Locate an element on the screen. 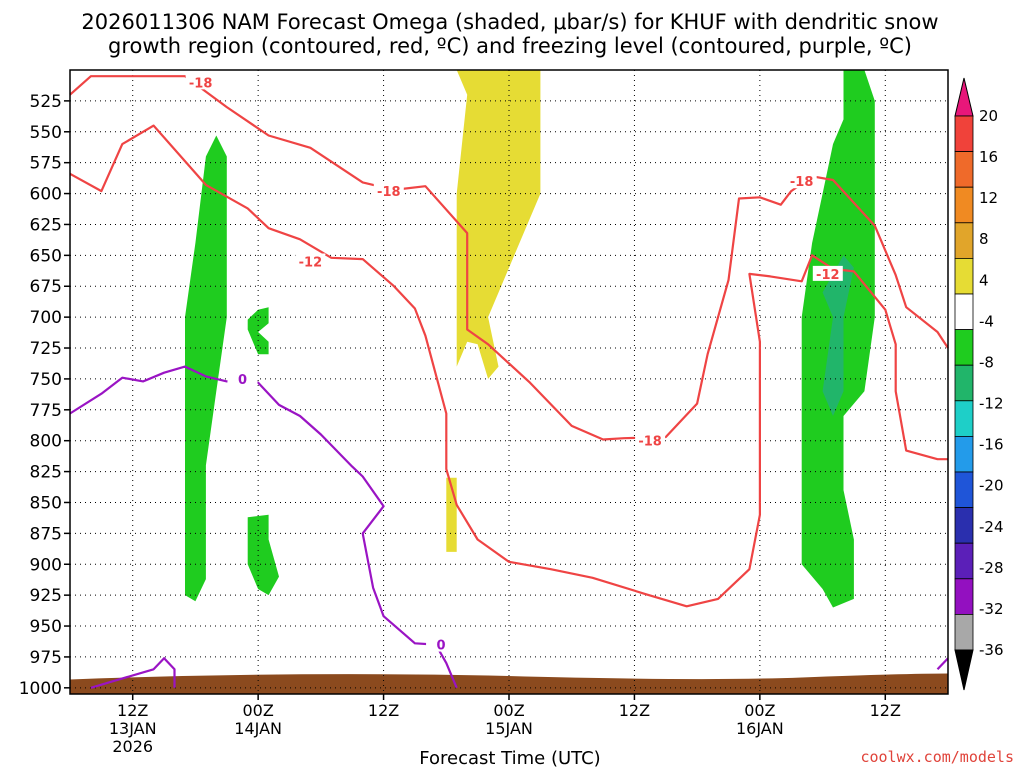 The height and width of the screenshot is (768, 1024). x-tick-label-1-0: 00Z is located at coordinates (257, 710).